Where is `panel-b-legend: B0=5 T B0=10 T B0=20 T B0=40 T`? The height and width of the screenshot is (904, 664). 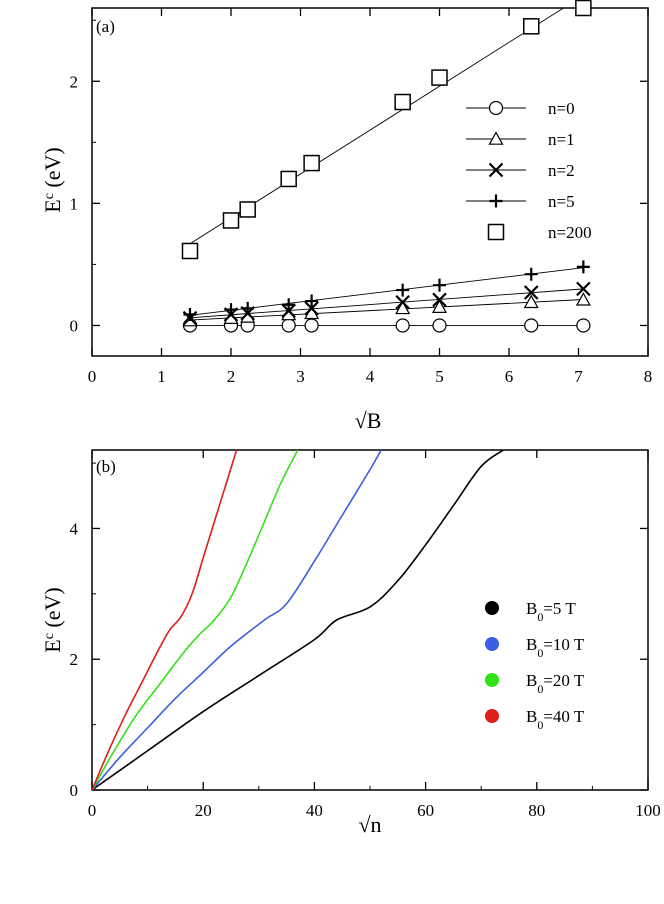 panel-b-legend: B0=5 T B0=10 T B0=20 T B0=40 T is located at coordinates (535, 665).